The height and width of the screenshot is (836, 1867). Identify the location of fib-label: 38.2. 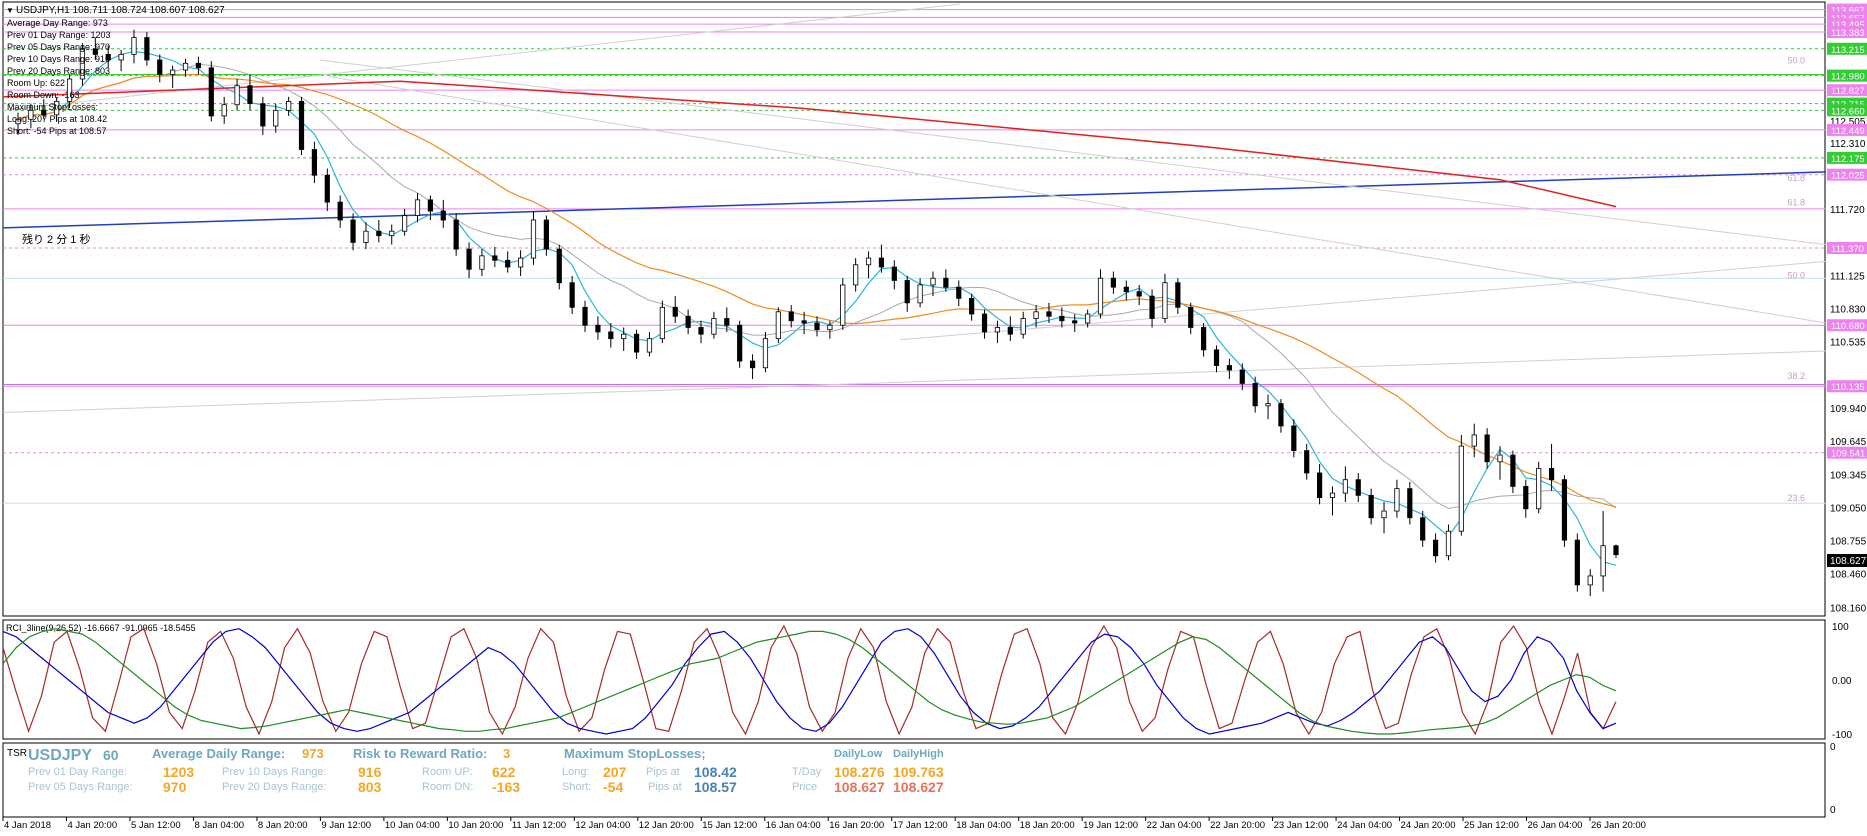
(1796, 376).